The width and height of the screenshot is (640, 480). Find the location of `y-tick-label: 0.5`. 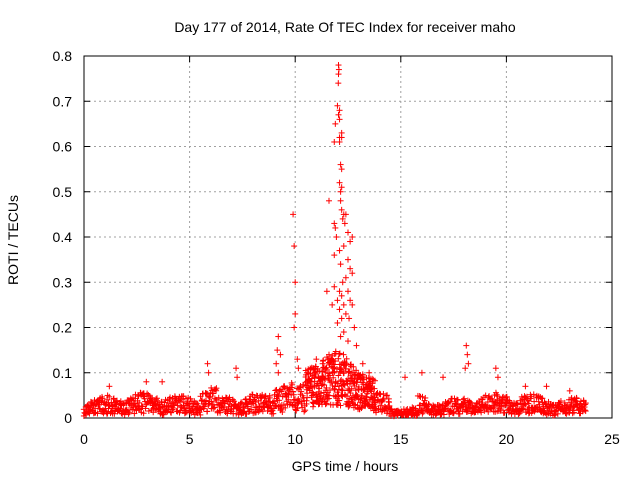

y-tick-label: 0.5 is located at coordinates (63, 192).